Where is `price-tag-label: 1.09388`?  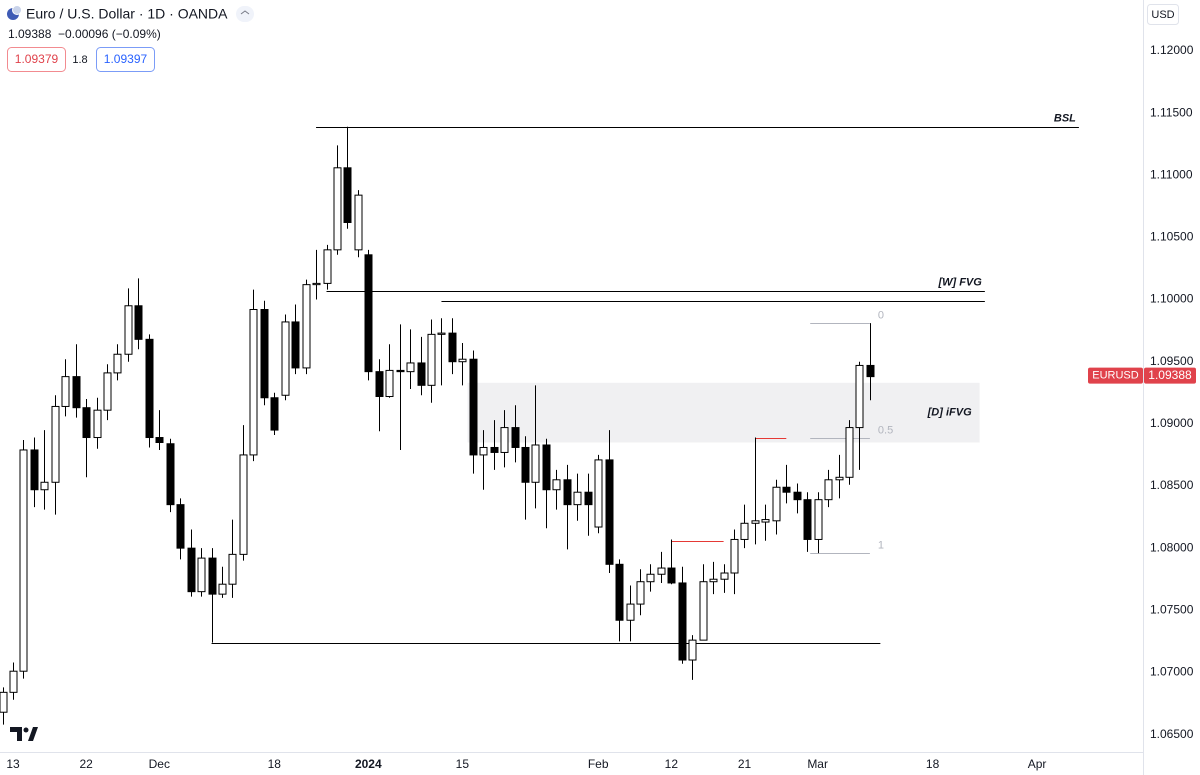
price-tag-label: 1.09388 is located at coordinates (1170, 375).